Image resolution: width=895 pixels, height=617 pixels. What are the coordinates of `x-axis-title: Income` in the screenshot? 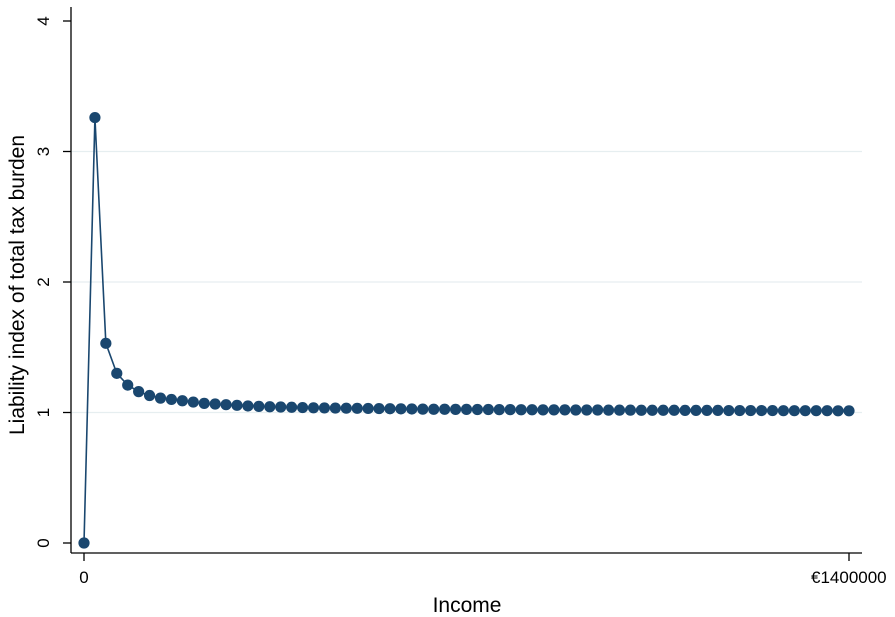 It's located at (467, 605).